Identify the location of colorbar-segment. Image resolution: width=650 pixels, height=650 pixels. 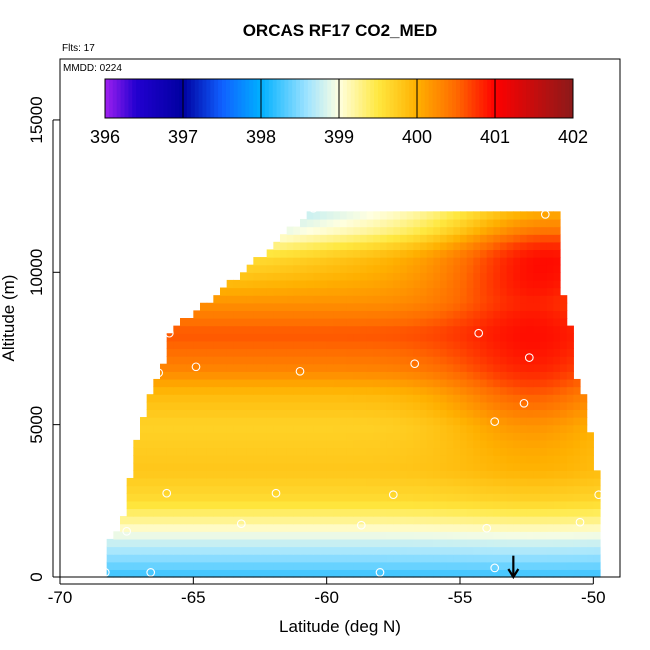
(271, 98).